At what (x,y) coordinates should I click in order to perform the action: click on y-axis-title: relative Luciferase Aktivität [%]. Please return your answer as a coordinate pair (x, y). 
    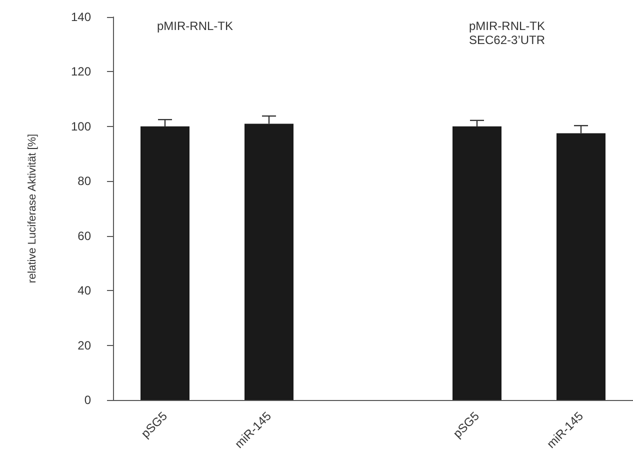
    Looking at the image, I should click on (32, 209).